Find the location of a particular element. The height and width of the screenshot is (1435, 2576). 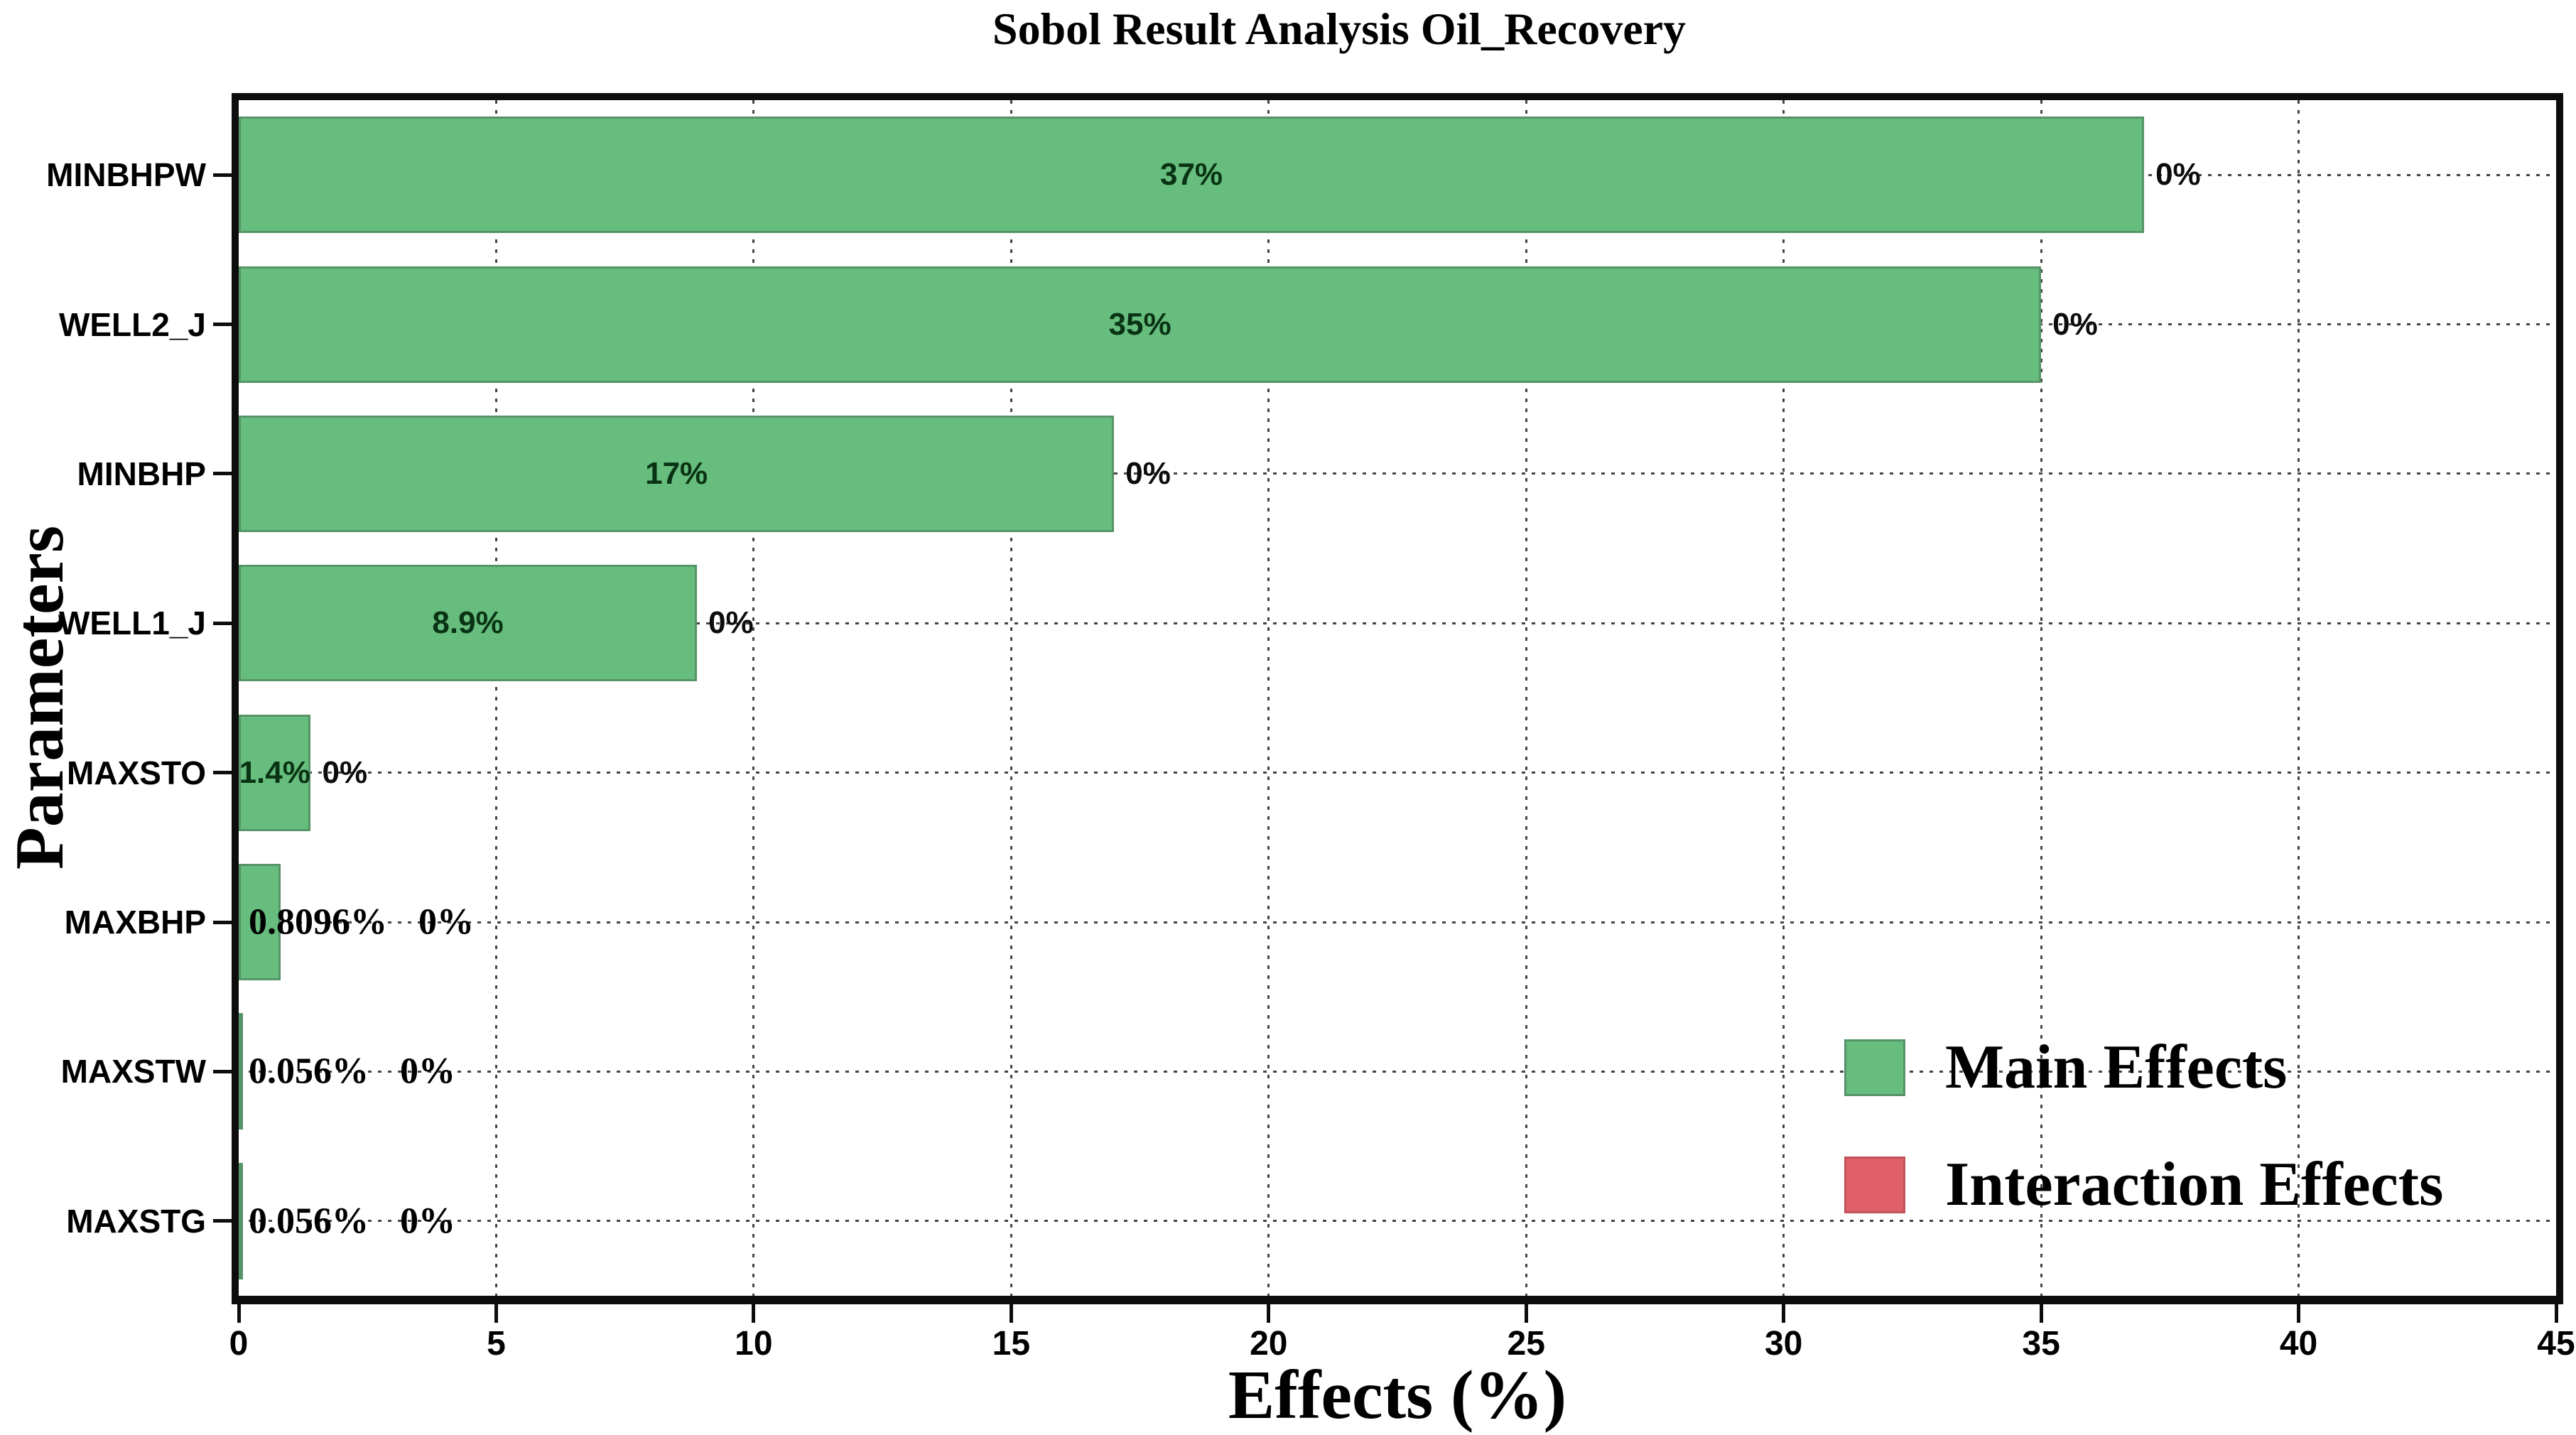

x-tick-label-20: 20 is located at coordinates (1269, 1344).